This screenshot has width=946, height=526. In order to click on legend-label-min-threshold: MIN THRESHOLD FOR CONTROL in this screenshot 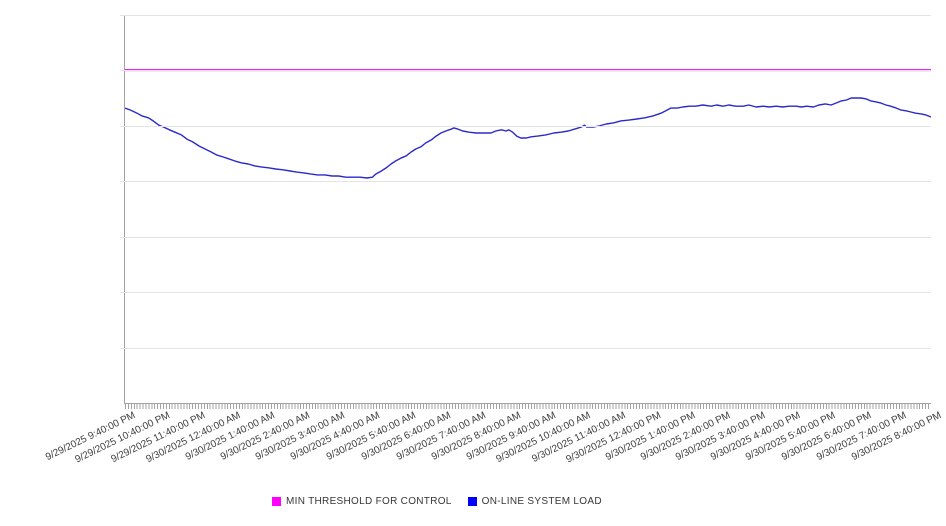, I will do `click(369, 501)`.